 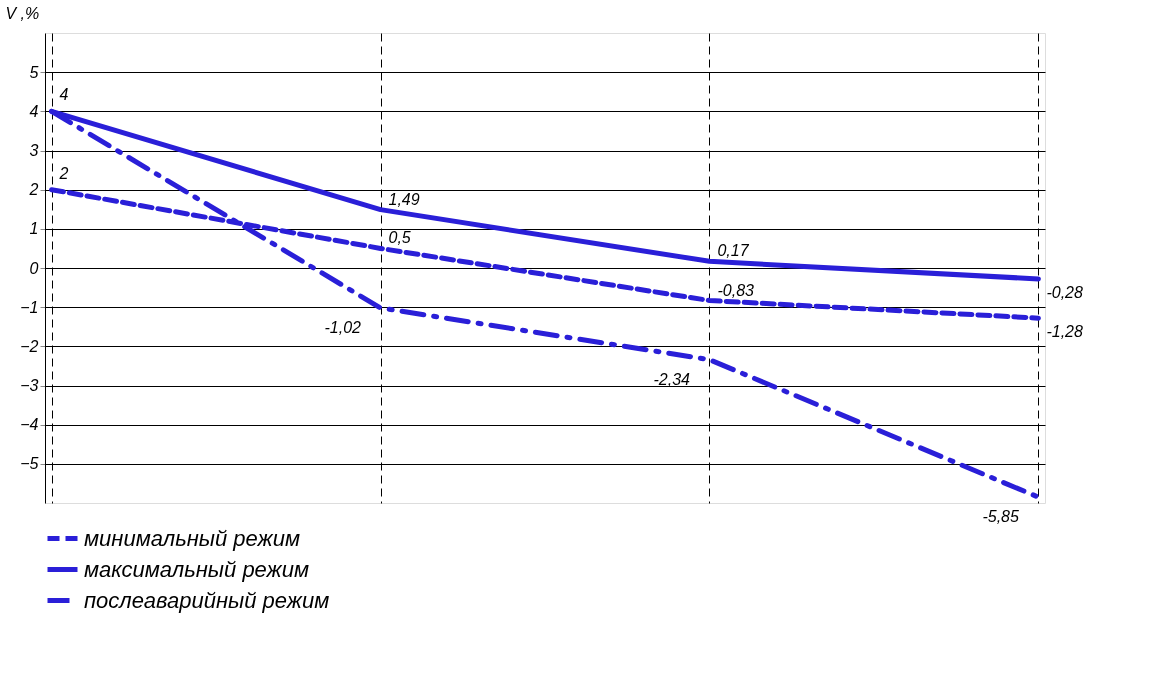 What do you see at coordinates (672, 379) in the screenshot?
I see `data-label: -2,34` at bounding box center [672, 379].